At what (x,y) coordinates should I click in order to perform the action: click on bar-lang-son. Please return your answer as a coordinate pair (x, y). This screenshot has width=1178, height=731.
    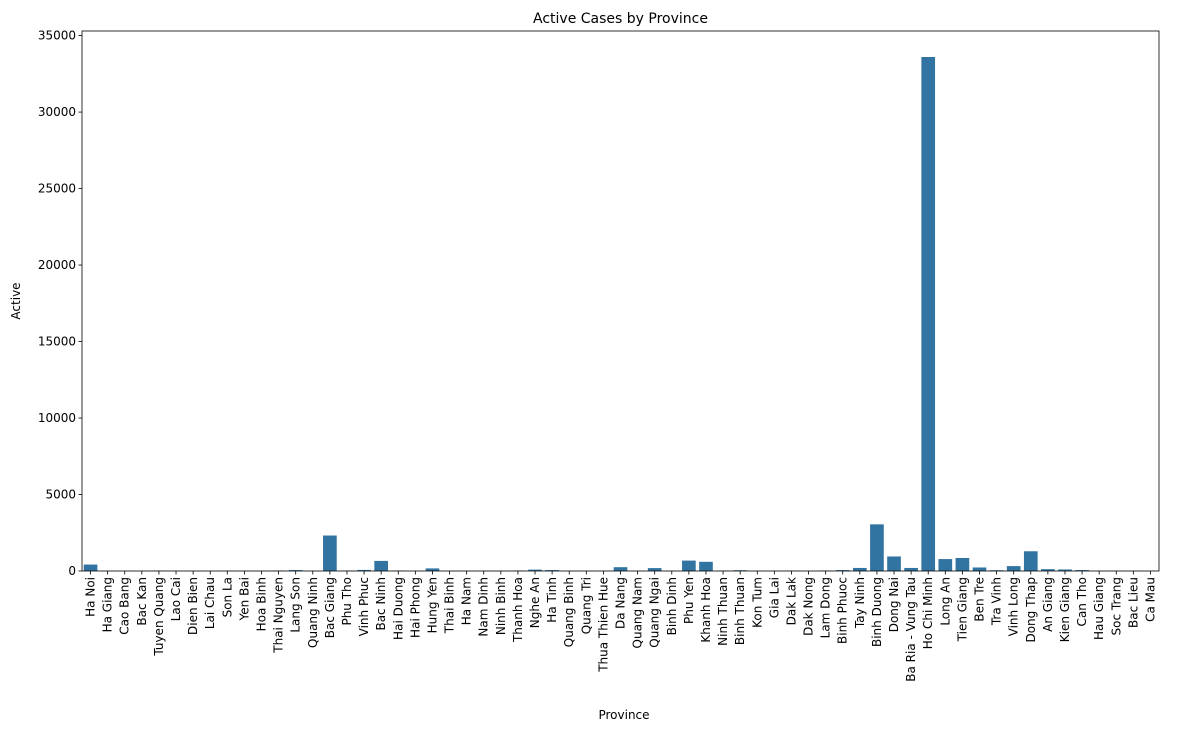
    Looking at the image, I should click on (295, 570).